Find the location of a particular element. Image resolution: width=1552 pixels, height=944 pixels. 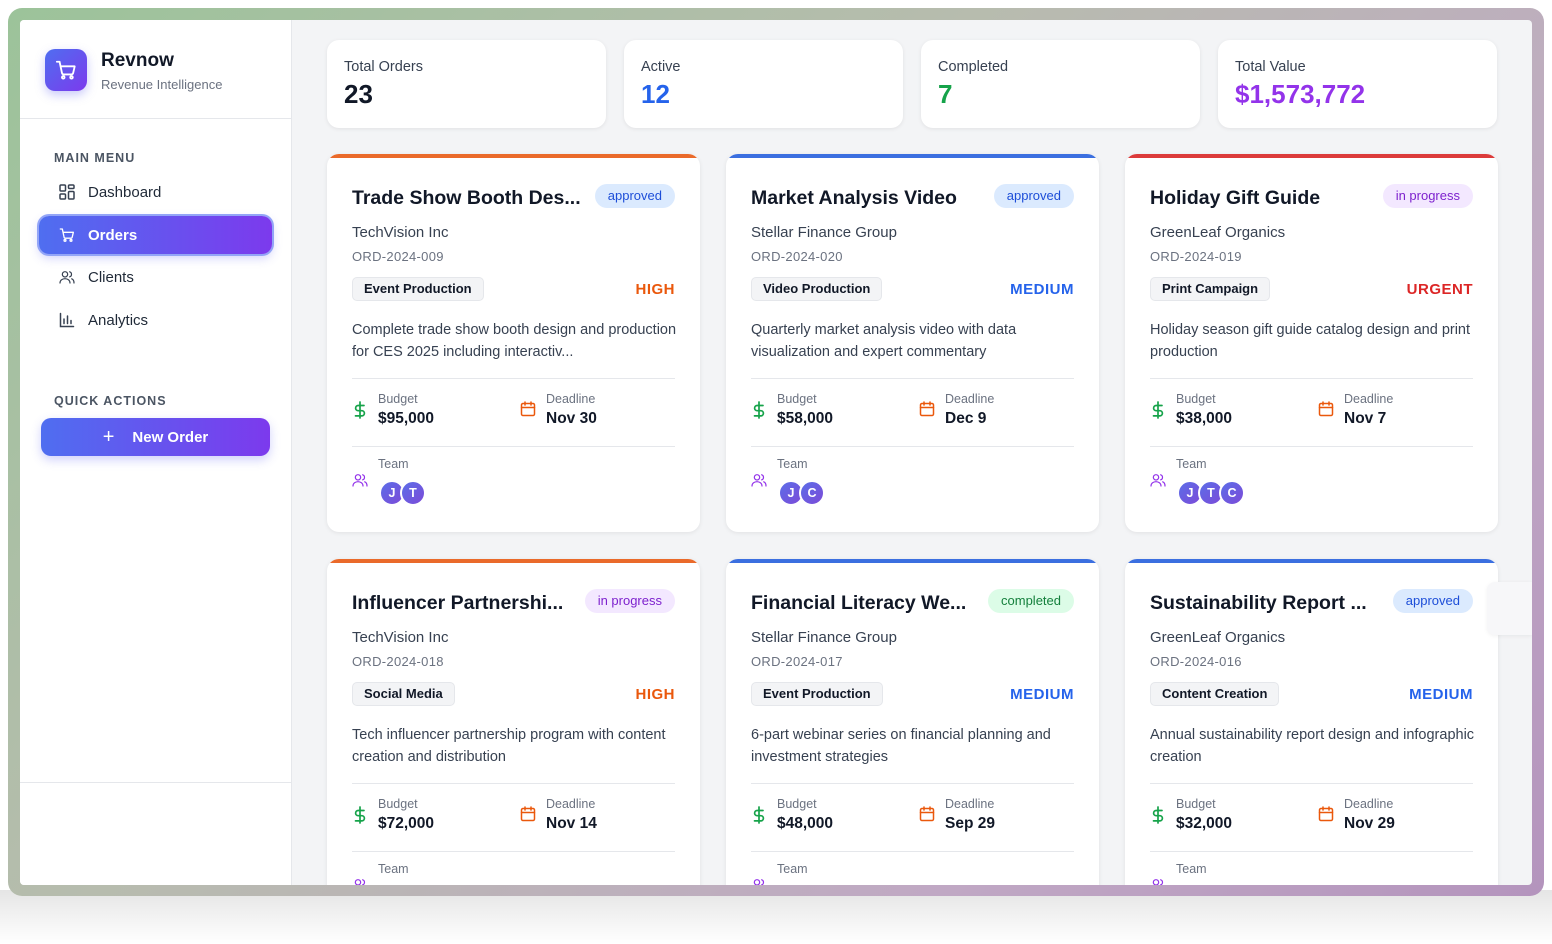

window-drop-shadow is located at coordinates (776, 917).